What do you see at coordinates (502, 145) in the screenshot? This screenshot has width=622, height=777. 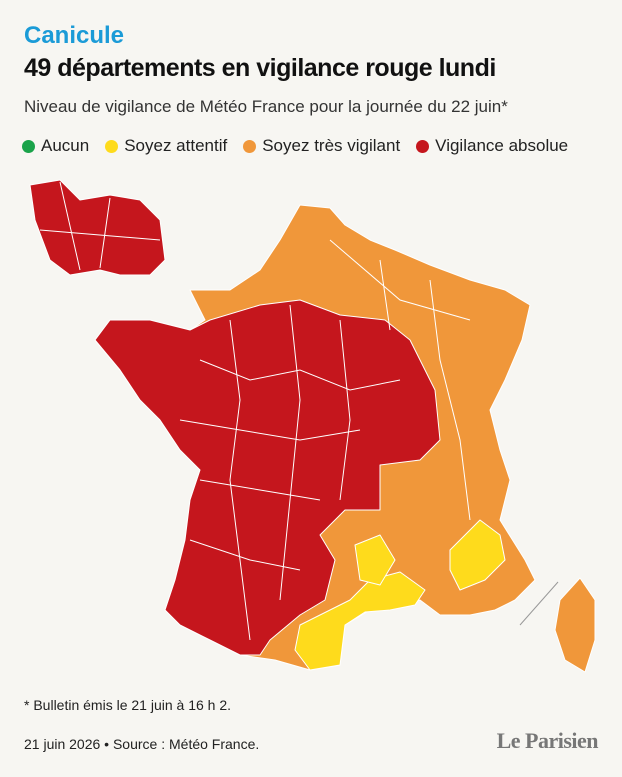 I see `legend-label: Vigilance absolue` at bounding box center [502, 145].